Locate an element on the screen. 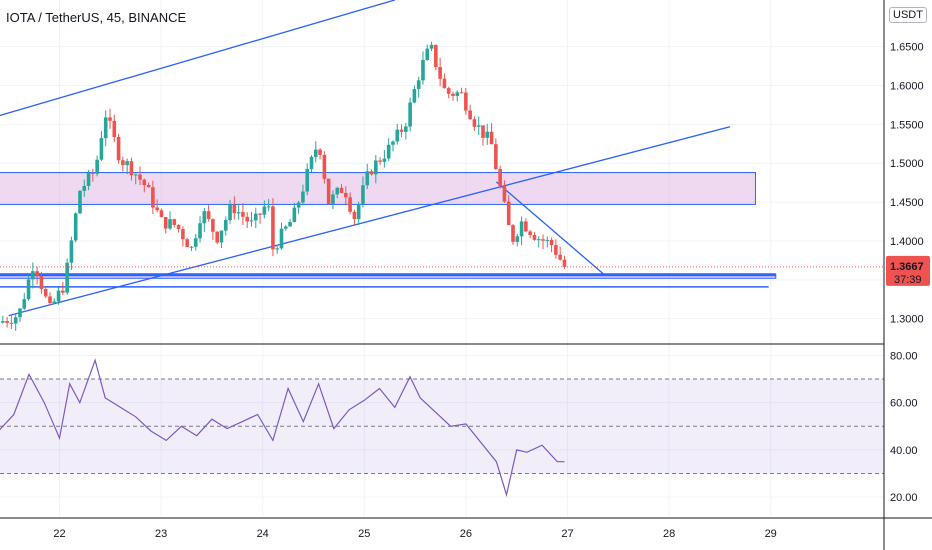 The width and height of the screenshot is (932, 550). price-badge-countdown: 37:39 is located at coordinates (908, 280).